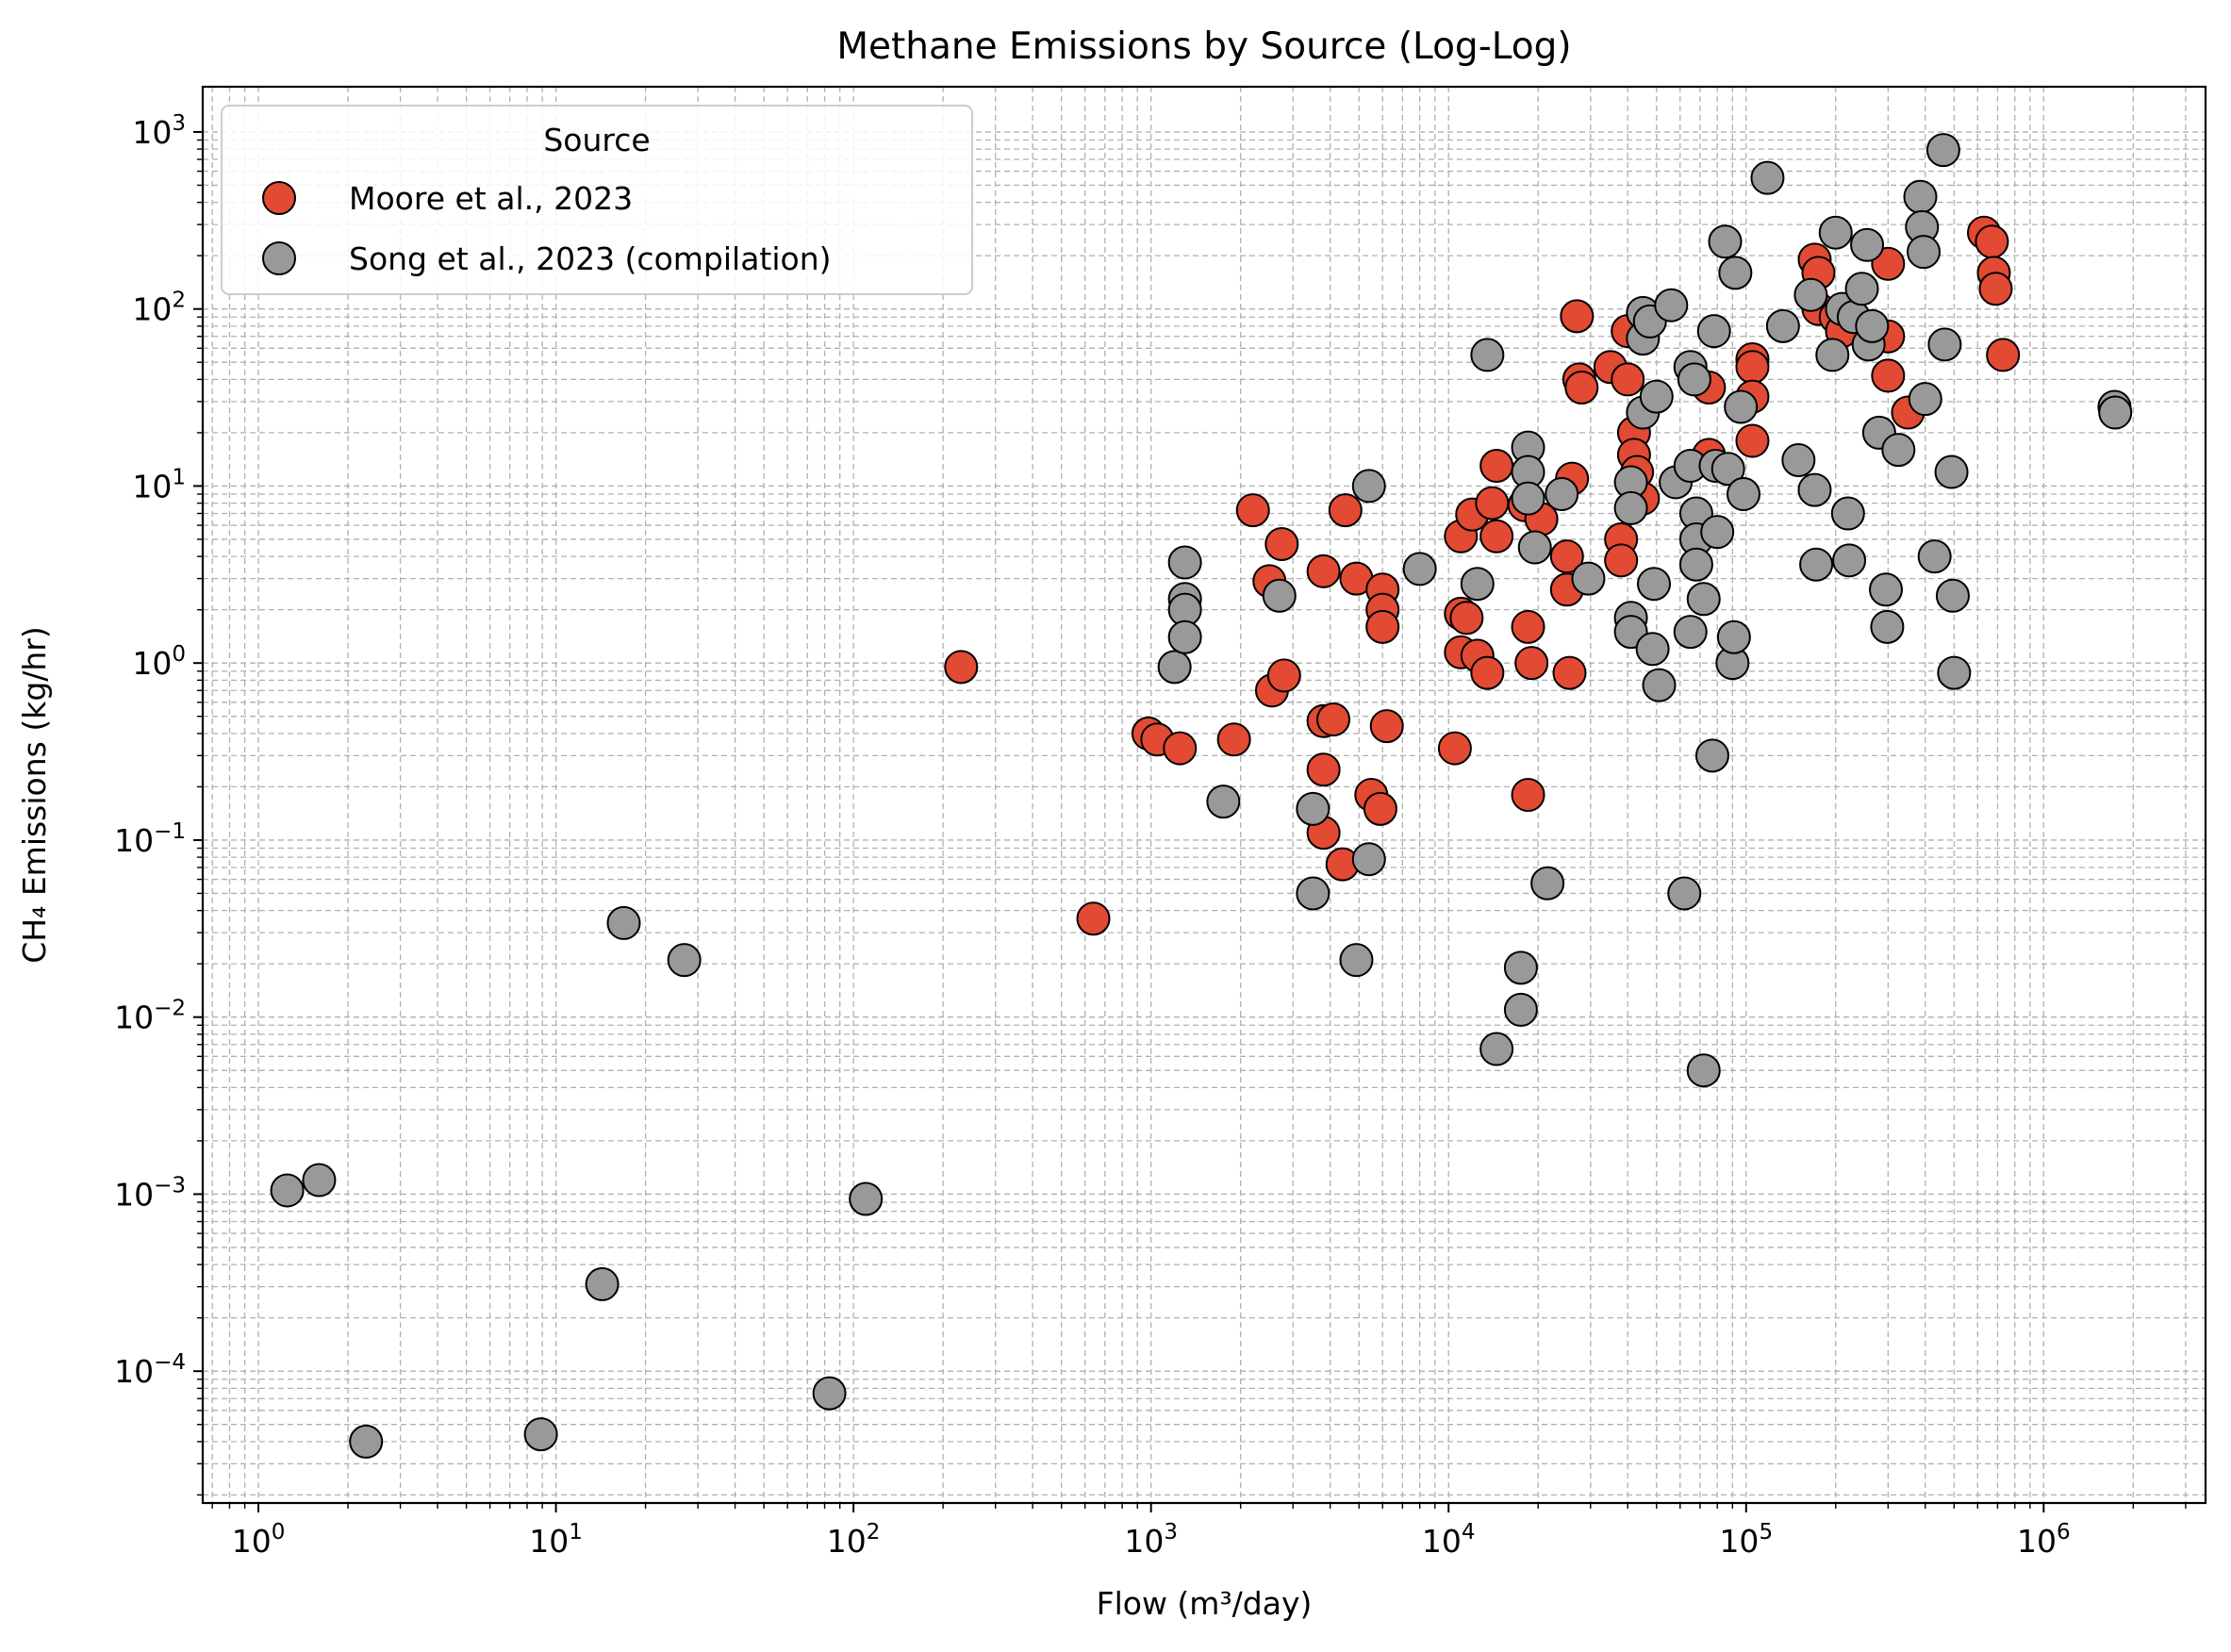  I want to click on x-tick-label: 101, so click(556, 1540).